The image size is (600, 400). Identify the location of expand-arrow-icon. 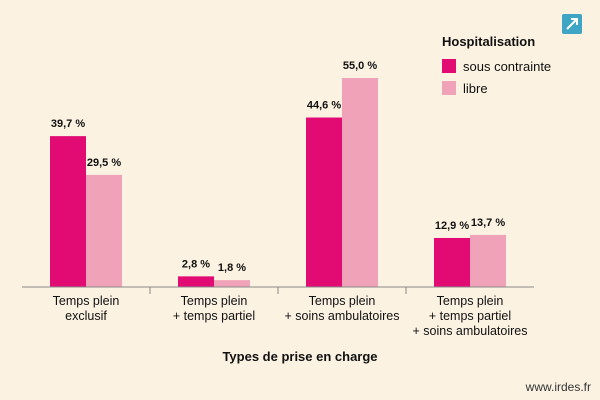
(572, 24).